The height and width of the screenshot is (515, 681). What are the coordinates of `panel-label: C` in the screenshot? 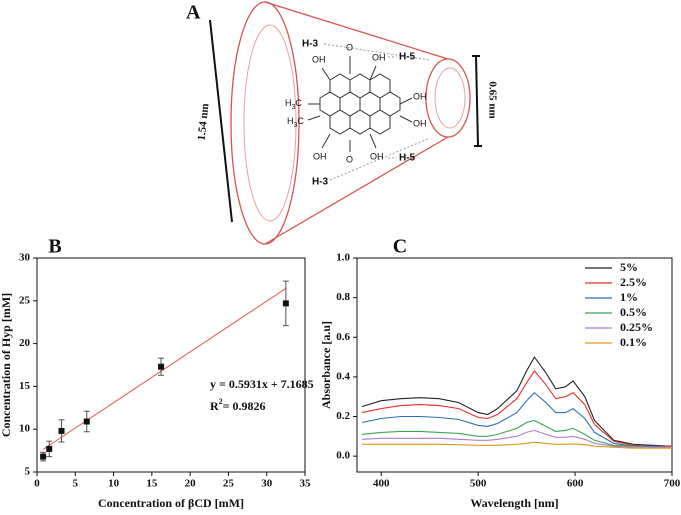 It's located at (400, 247).